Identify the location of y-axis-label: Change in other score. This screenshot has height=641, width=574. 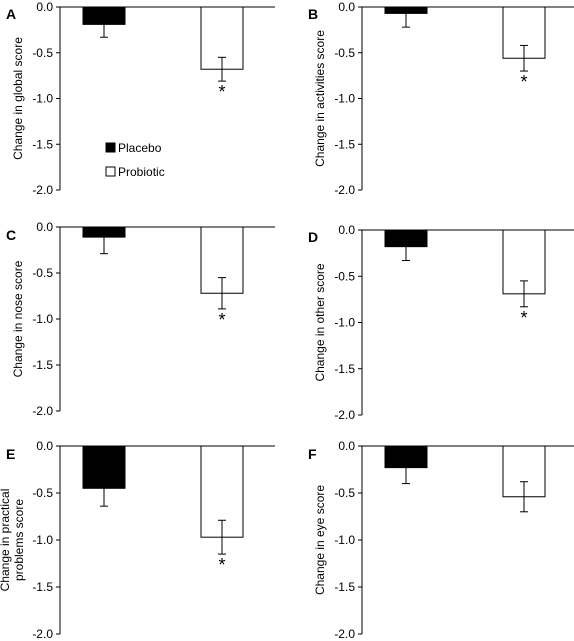
(320, 322).